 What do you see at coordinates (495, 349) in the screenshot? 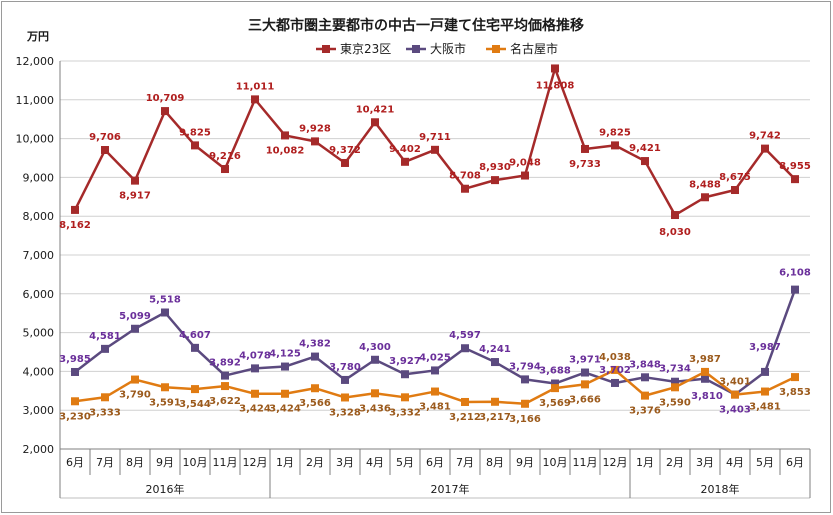
I see `data-label: 4,241` at bounding box center [495, 349].